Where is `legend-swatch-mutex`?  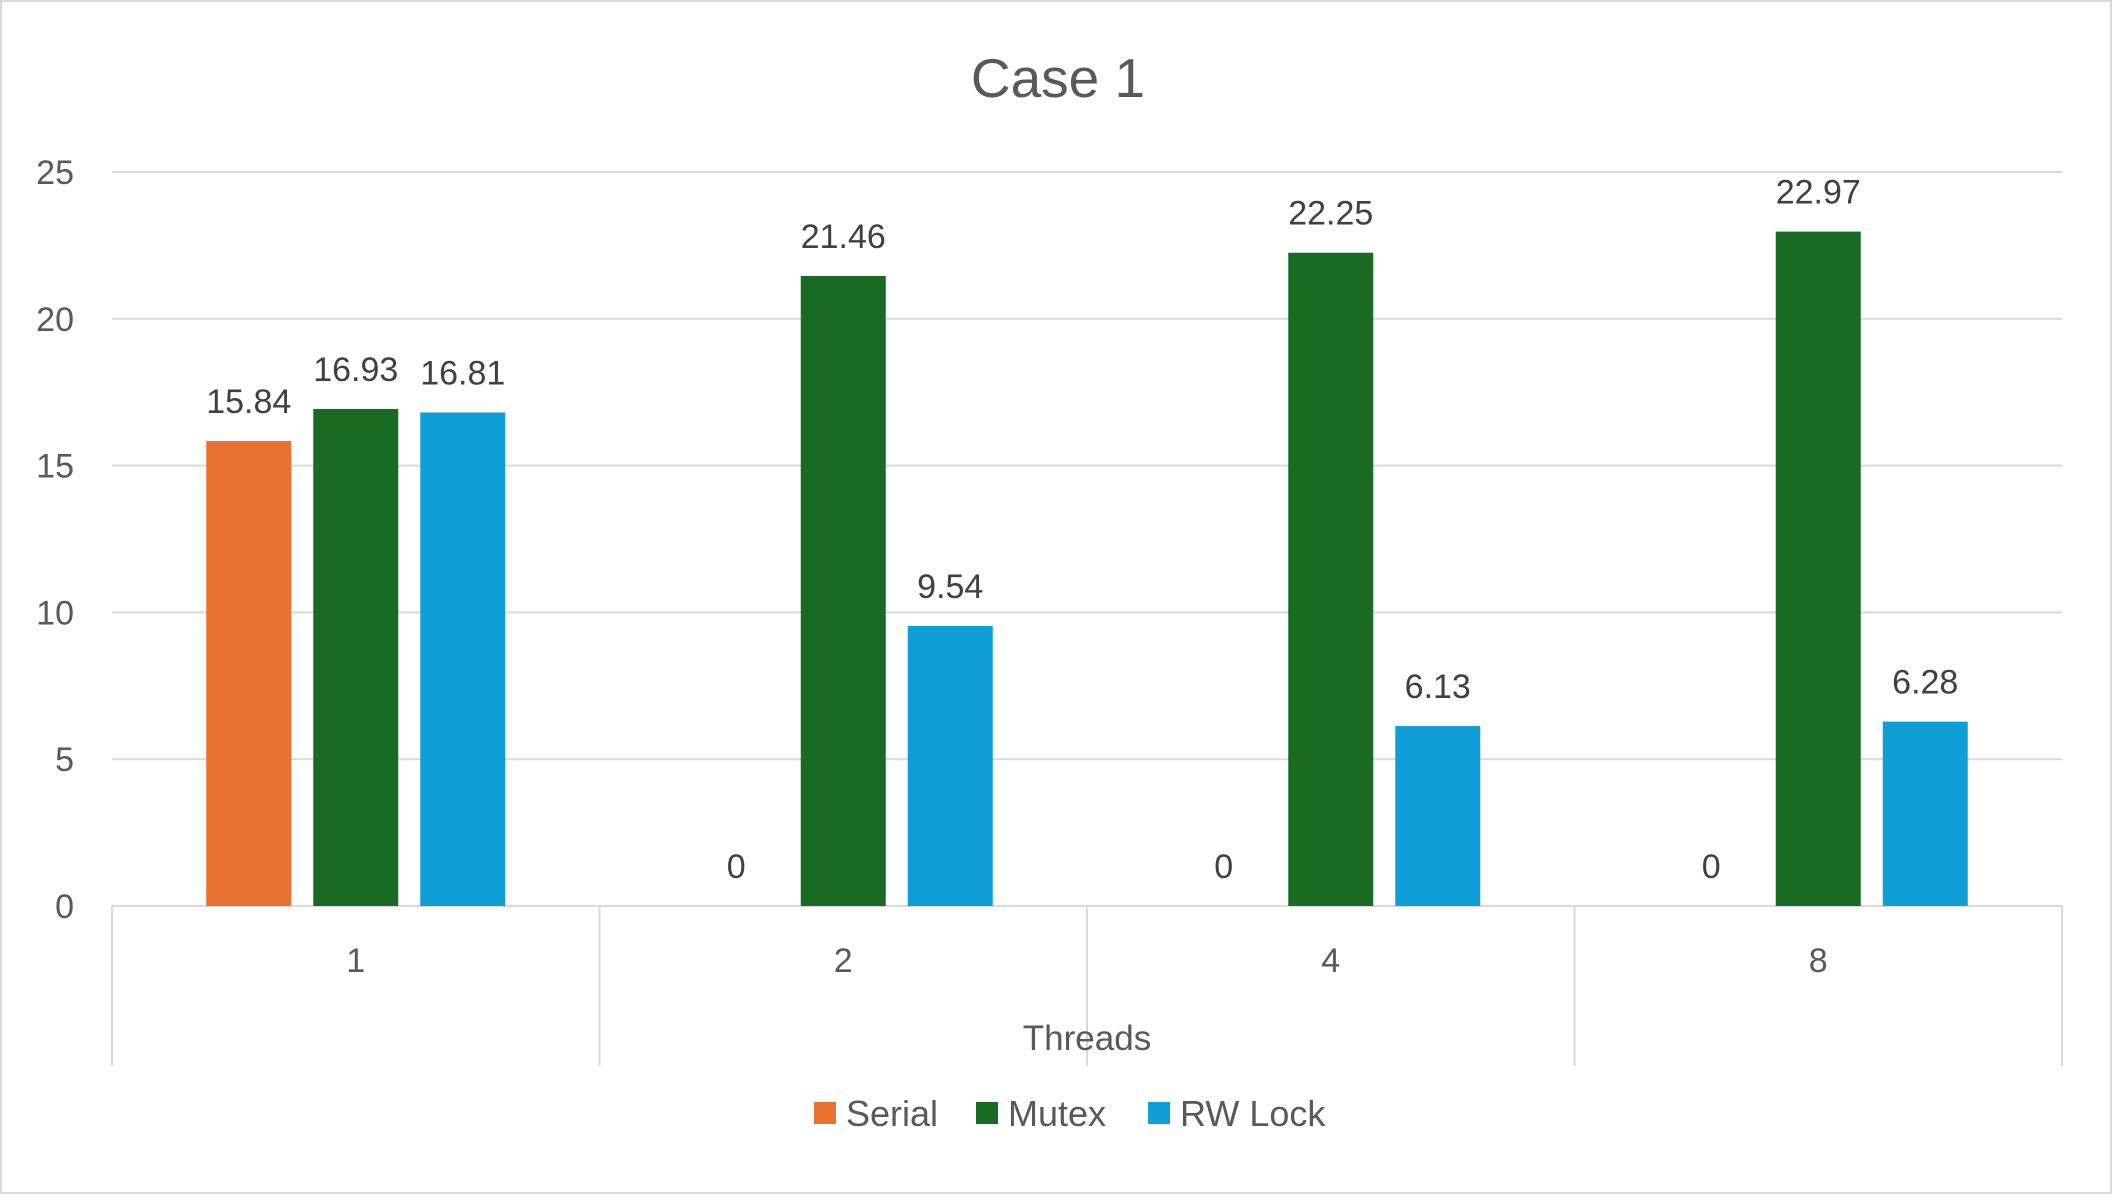
legend-swatch-mutex is located at coordinates (987, 1113).